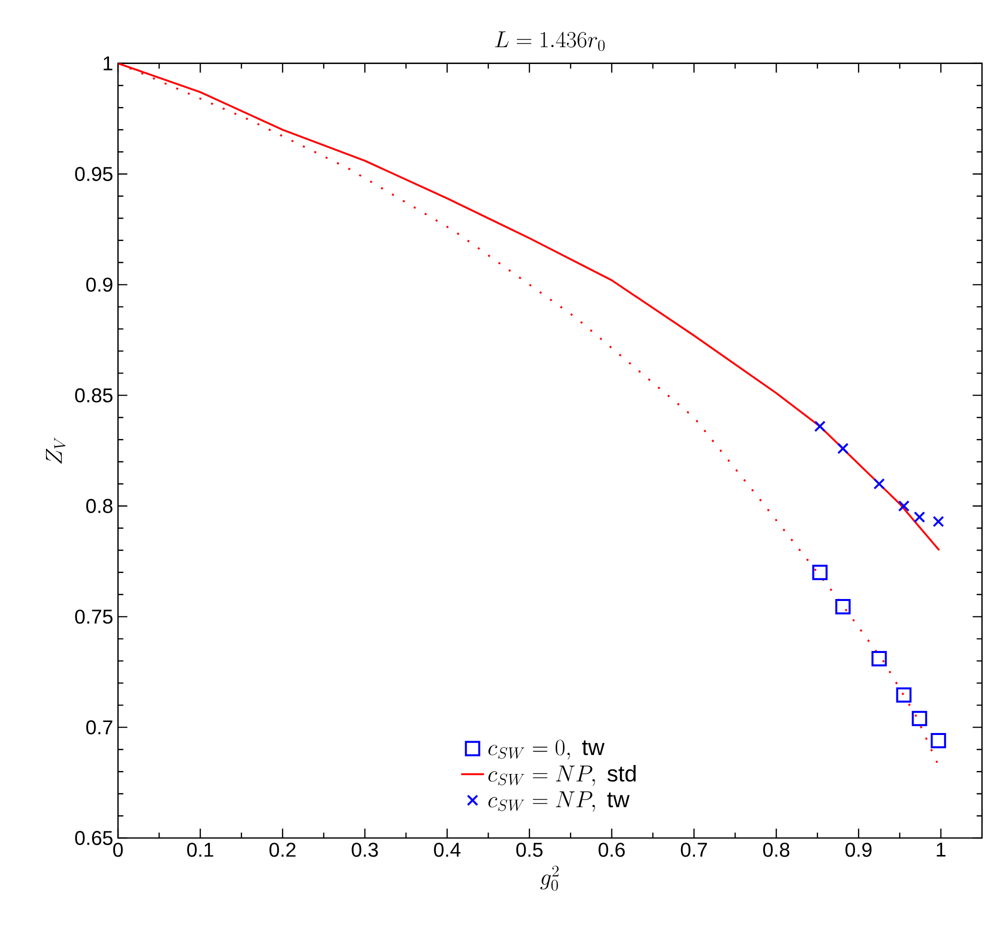 This screenshot has height=936, width=999. I want to click on chart-title: $L=1.436r_0$, so click(550, 41).